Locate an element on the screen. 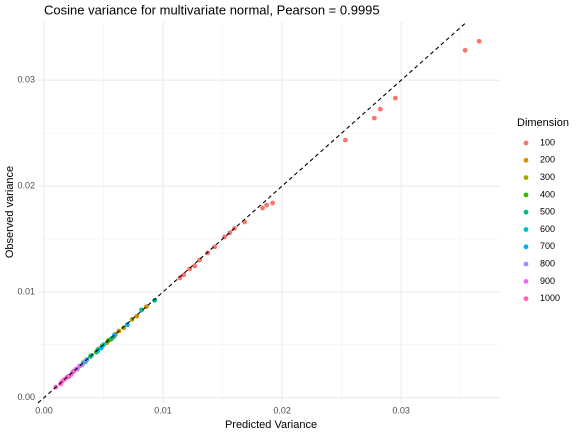 The width and height of the screenshot is (581, 436). legend-label: 300 is located at coordinates (547, 177).